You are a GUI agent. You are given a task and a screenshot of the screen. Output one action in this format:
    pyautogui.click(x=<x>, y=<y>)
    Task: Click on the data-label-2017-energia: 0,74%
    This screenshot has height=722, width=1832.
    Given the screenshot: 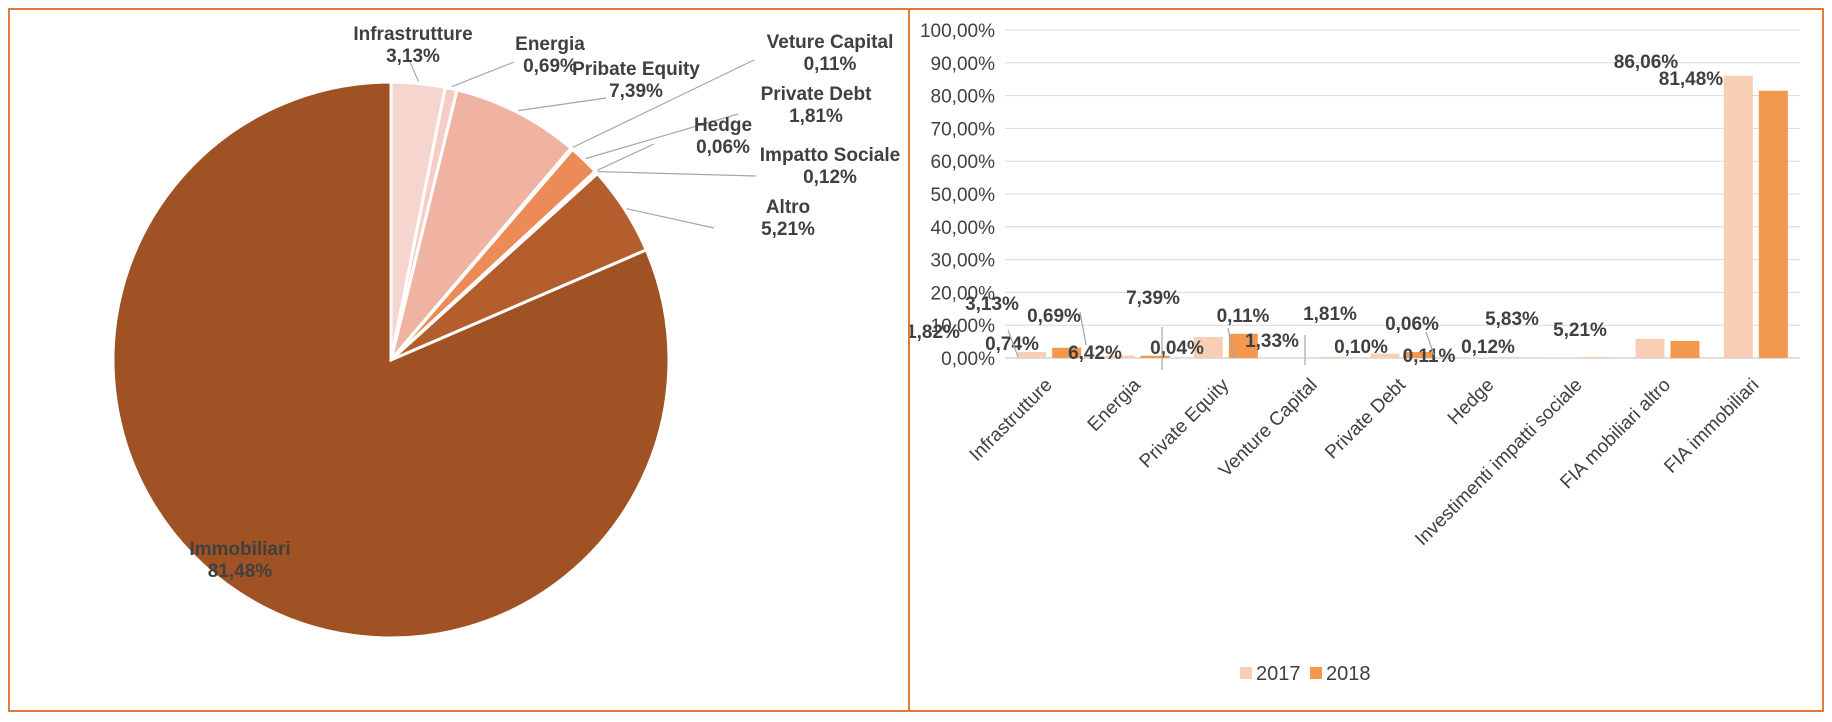 What is the action you would take?
    pyautogui.click(x=1012, y=344)
    